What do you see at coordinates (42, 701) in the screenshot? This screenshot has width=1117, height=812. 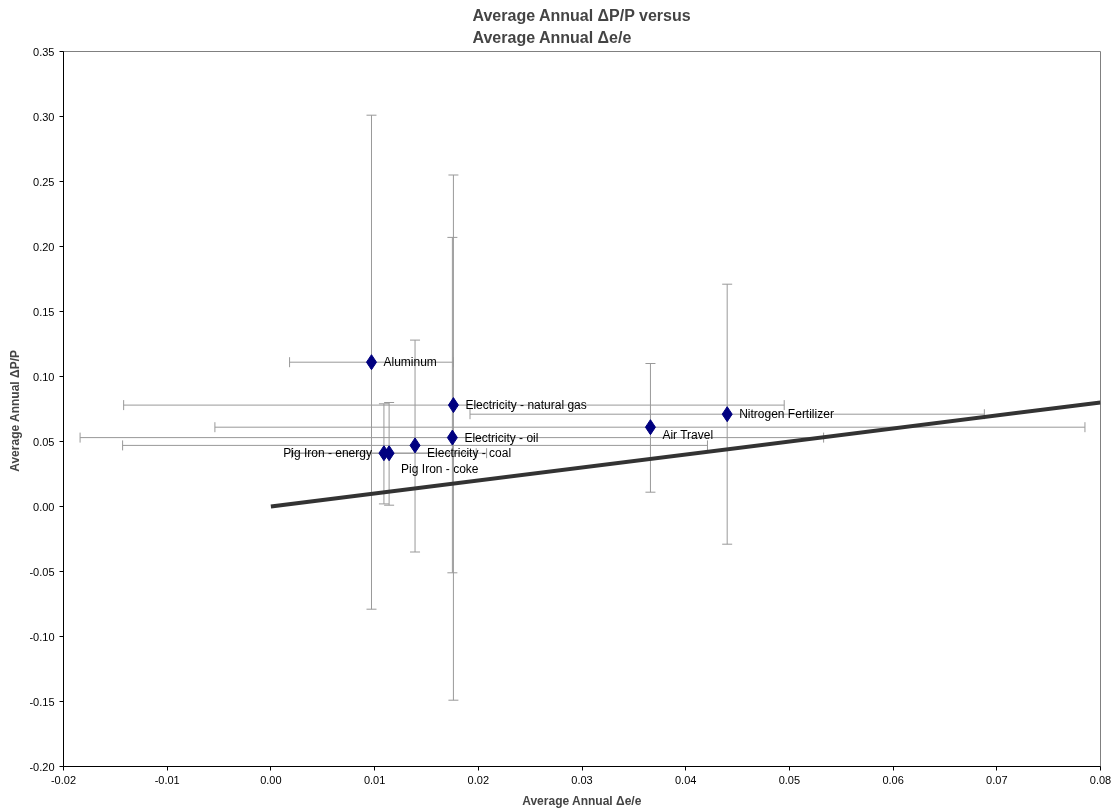 I see `y-tick-label: -0.15` at bounding box center [42, 701].